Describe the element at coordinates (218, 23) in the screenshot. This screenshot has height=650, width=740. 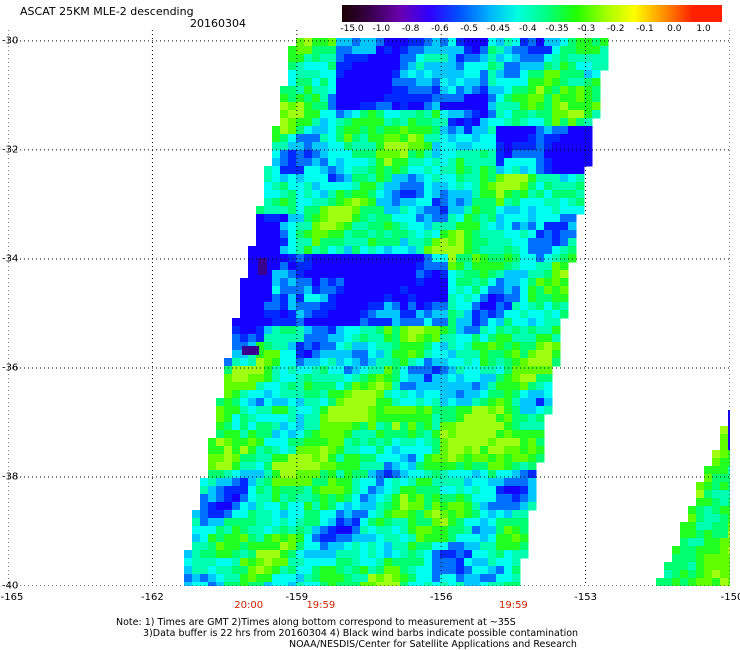
I see `map-date: 20160304` at that location.